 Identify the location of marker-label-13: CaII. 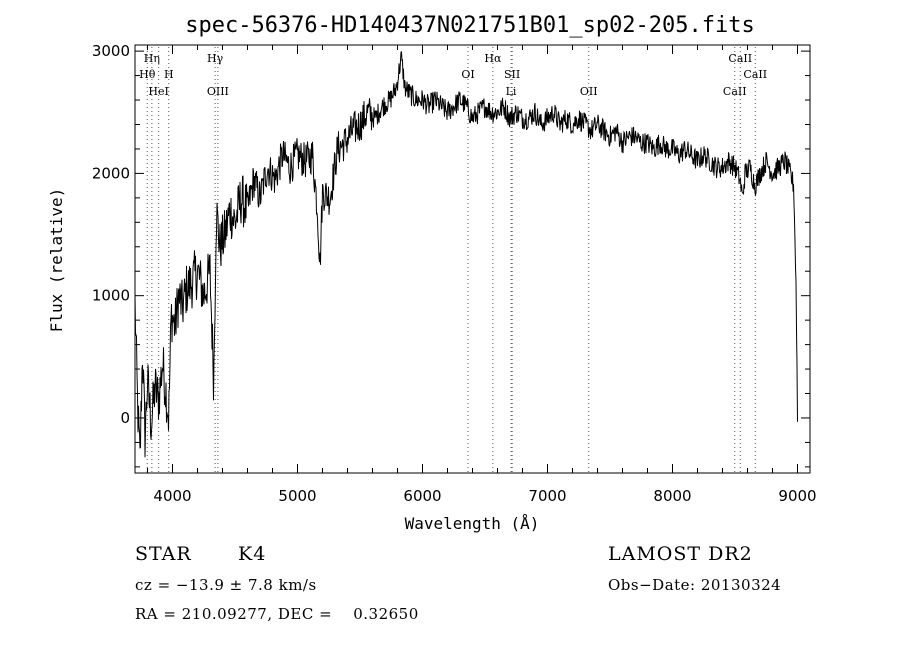
(735, 91).